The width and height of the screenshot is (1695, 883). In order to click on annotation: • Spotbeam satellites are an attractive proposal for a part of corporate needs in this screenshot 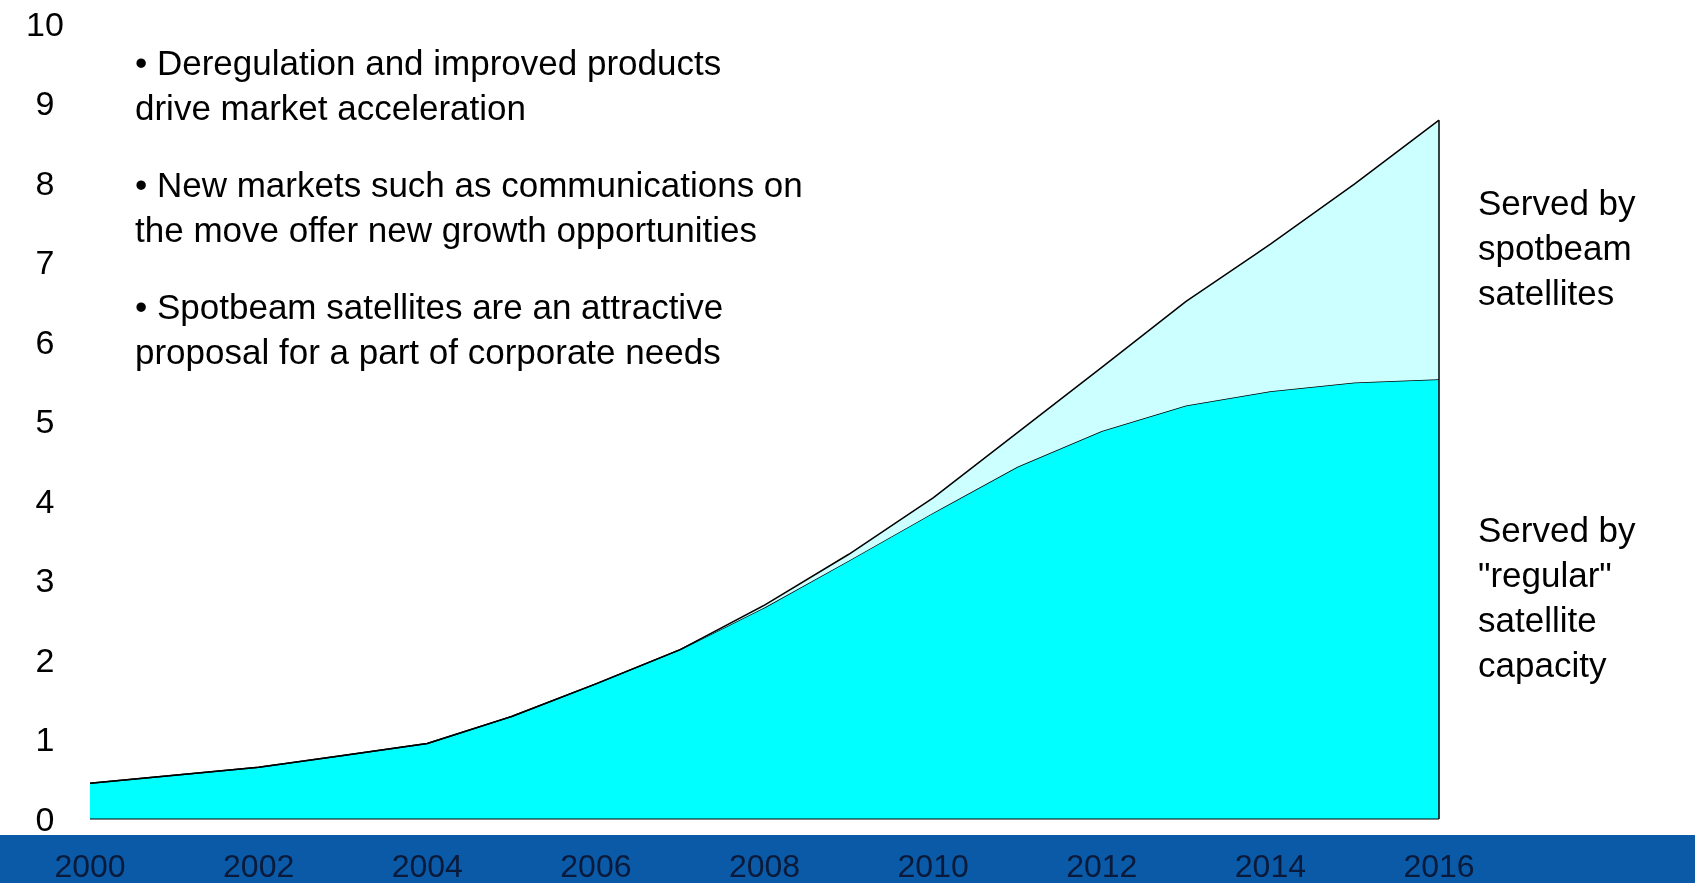, I will do `click(429, 329)`.